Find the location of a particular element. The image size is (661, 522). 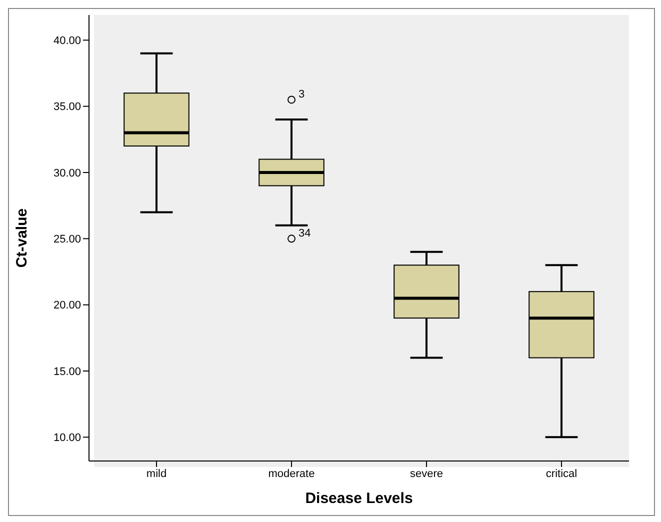

y-tick-label: 30.00 is located at coordinates (67, 173).